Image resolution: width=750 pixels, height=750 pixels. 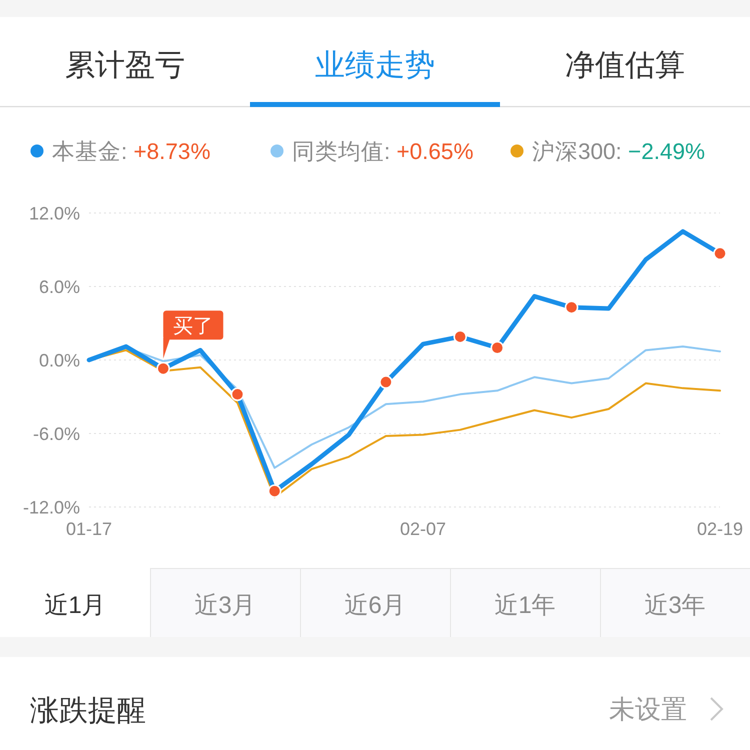 I want to click on text: 近6月, so click(x=375, y=605).